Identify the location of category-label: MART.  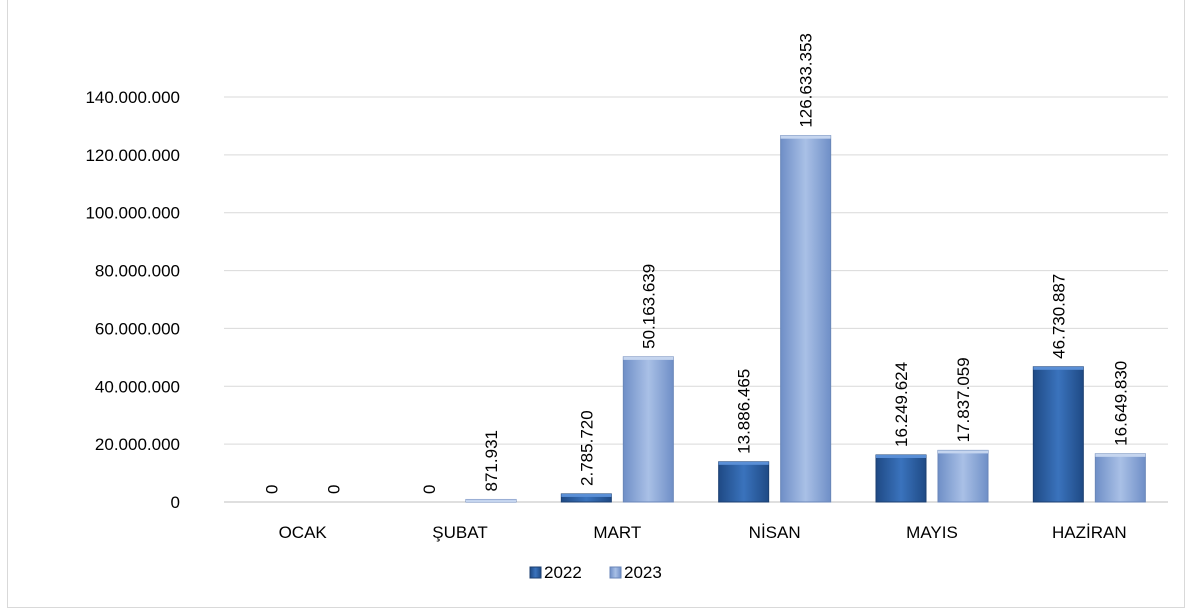
(617, 532).